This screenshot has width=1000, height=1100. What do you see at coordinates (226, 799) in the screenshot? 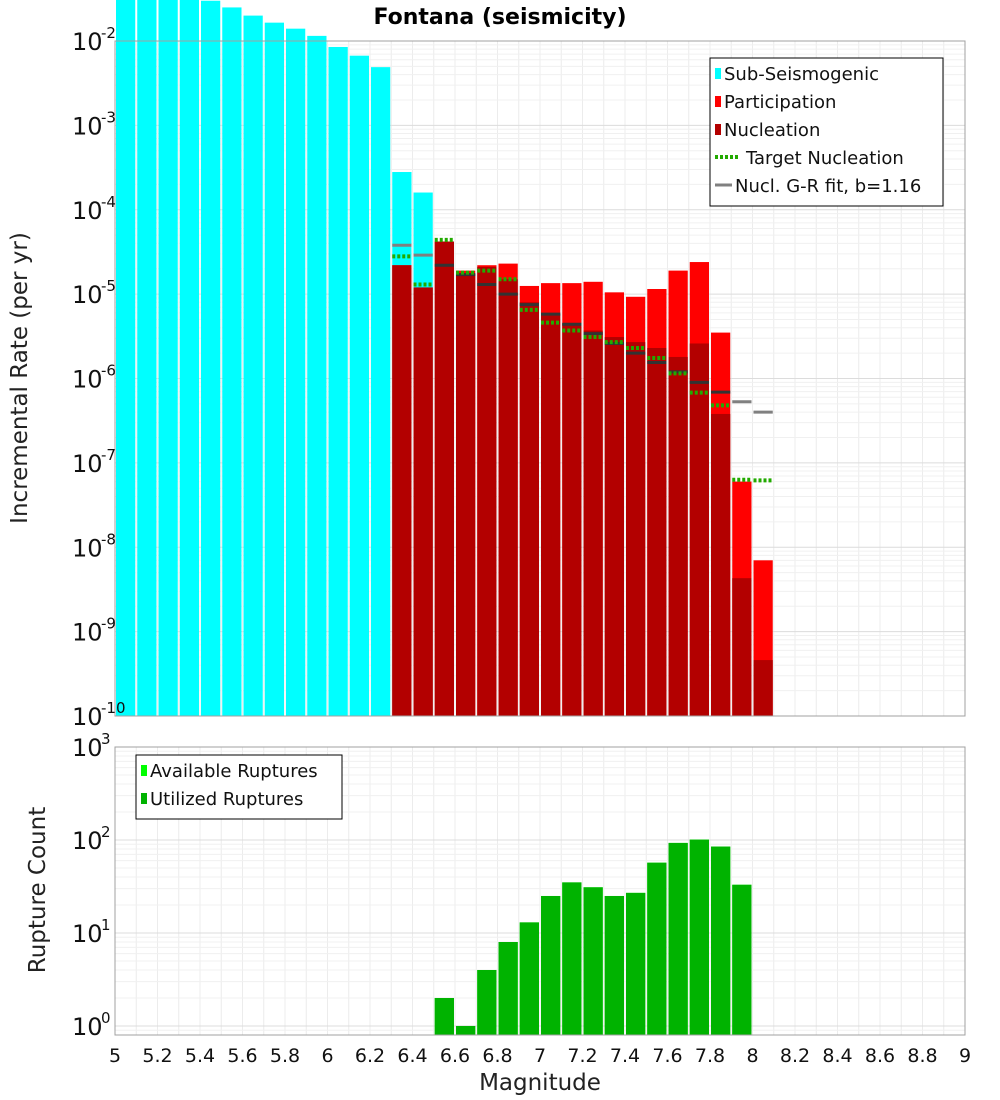
I see `count-legend-label: Utilized Ruptures` at bounding box center [226, 799].